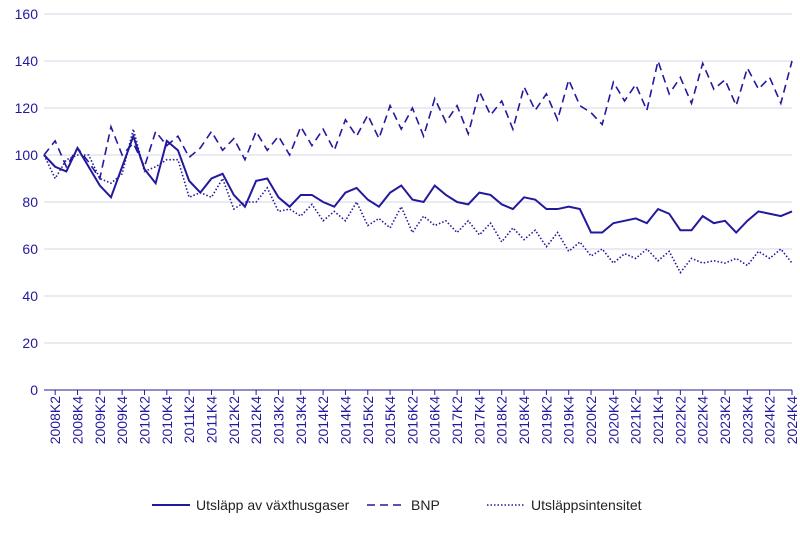 The height and width of the screenshot is (533, 800). Describe the element at coordinates (27, 14) in the screenshot. I see `y-tick-label: 160` at that location.